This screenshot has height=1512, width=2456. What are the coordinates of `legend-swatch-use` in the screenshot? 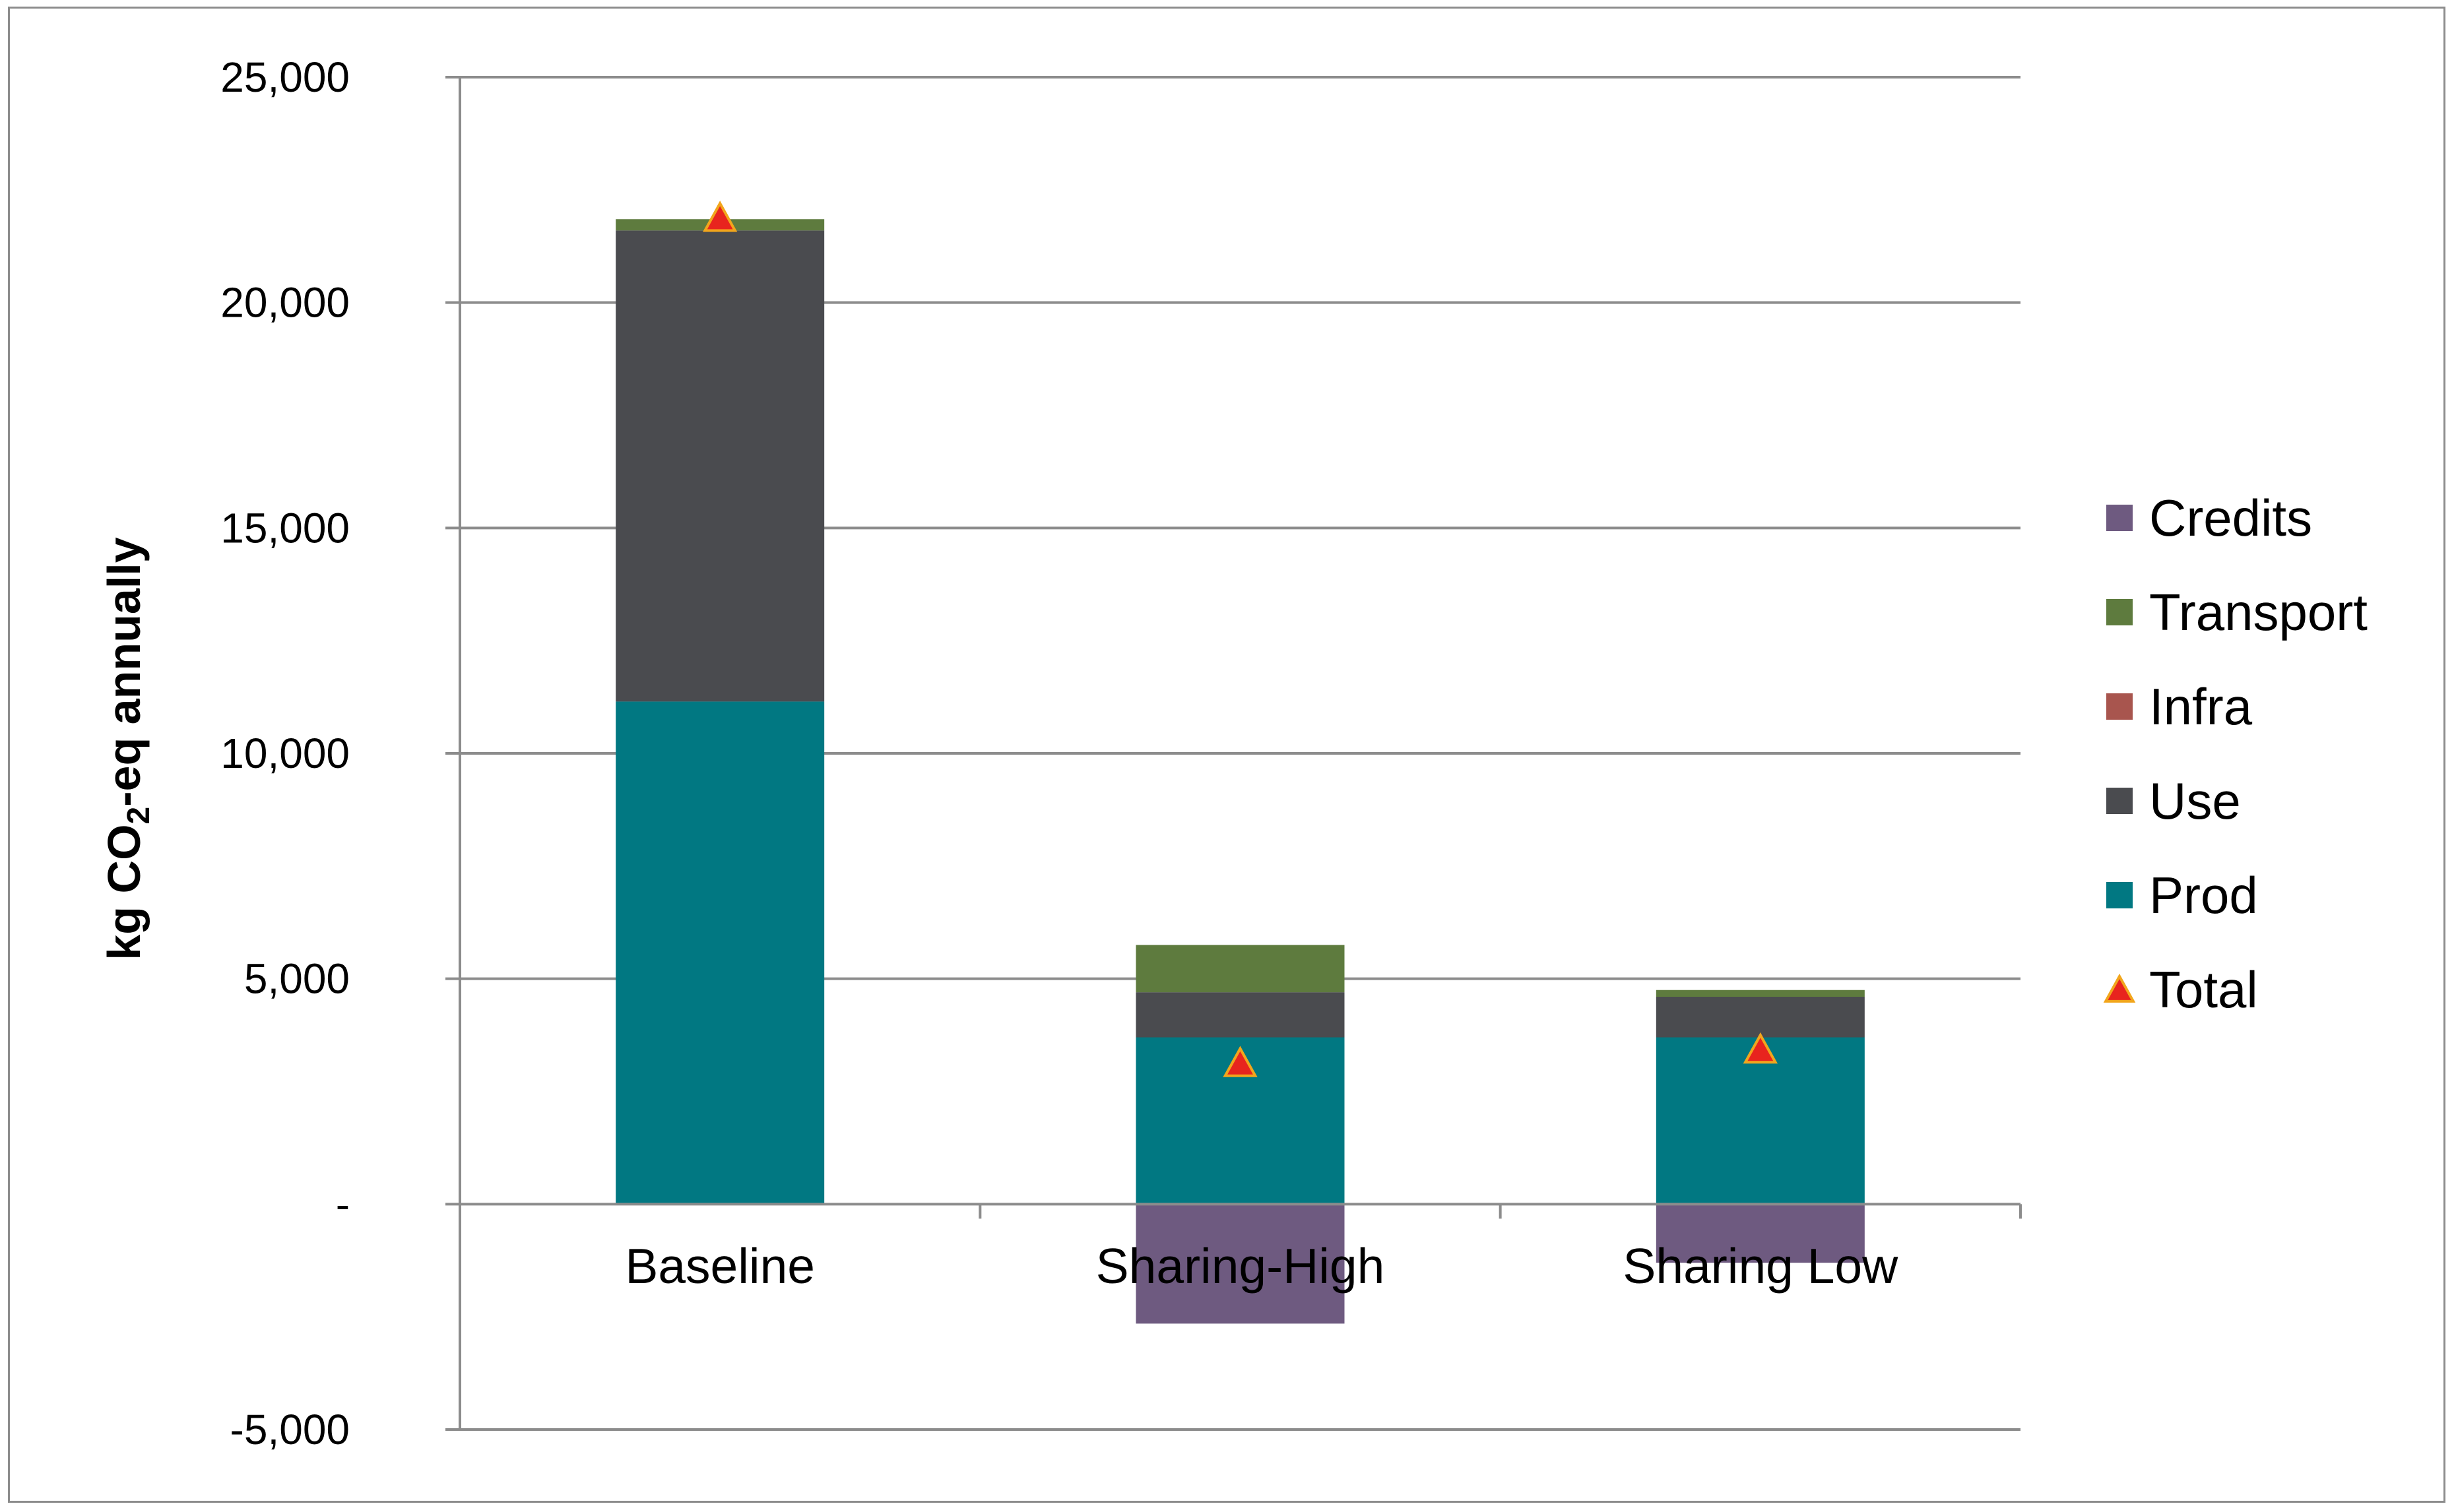 It's located at (2119, 801).